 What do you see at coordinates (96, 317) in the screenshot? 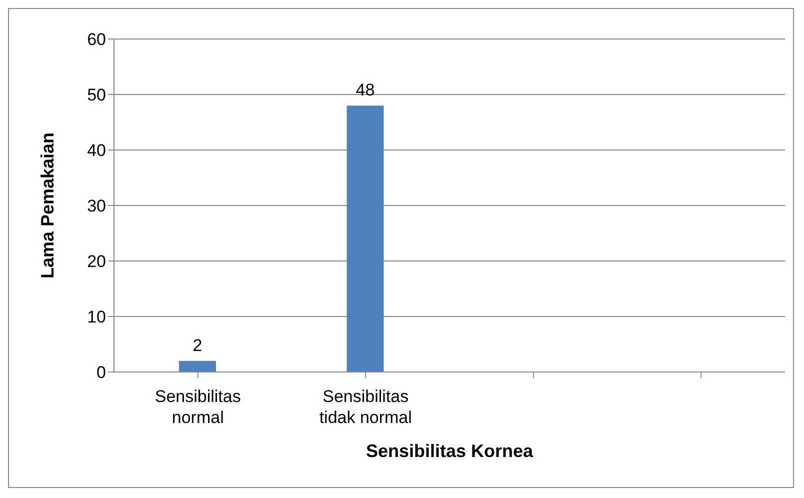
I see `y-tick-label: 10` at bounding box center [96, 317].